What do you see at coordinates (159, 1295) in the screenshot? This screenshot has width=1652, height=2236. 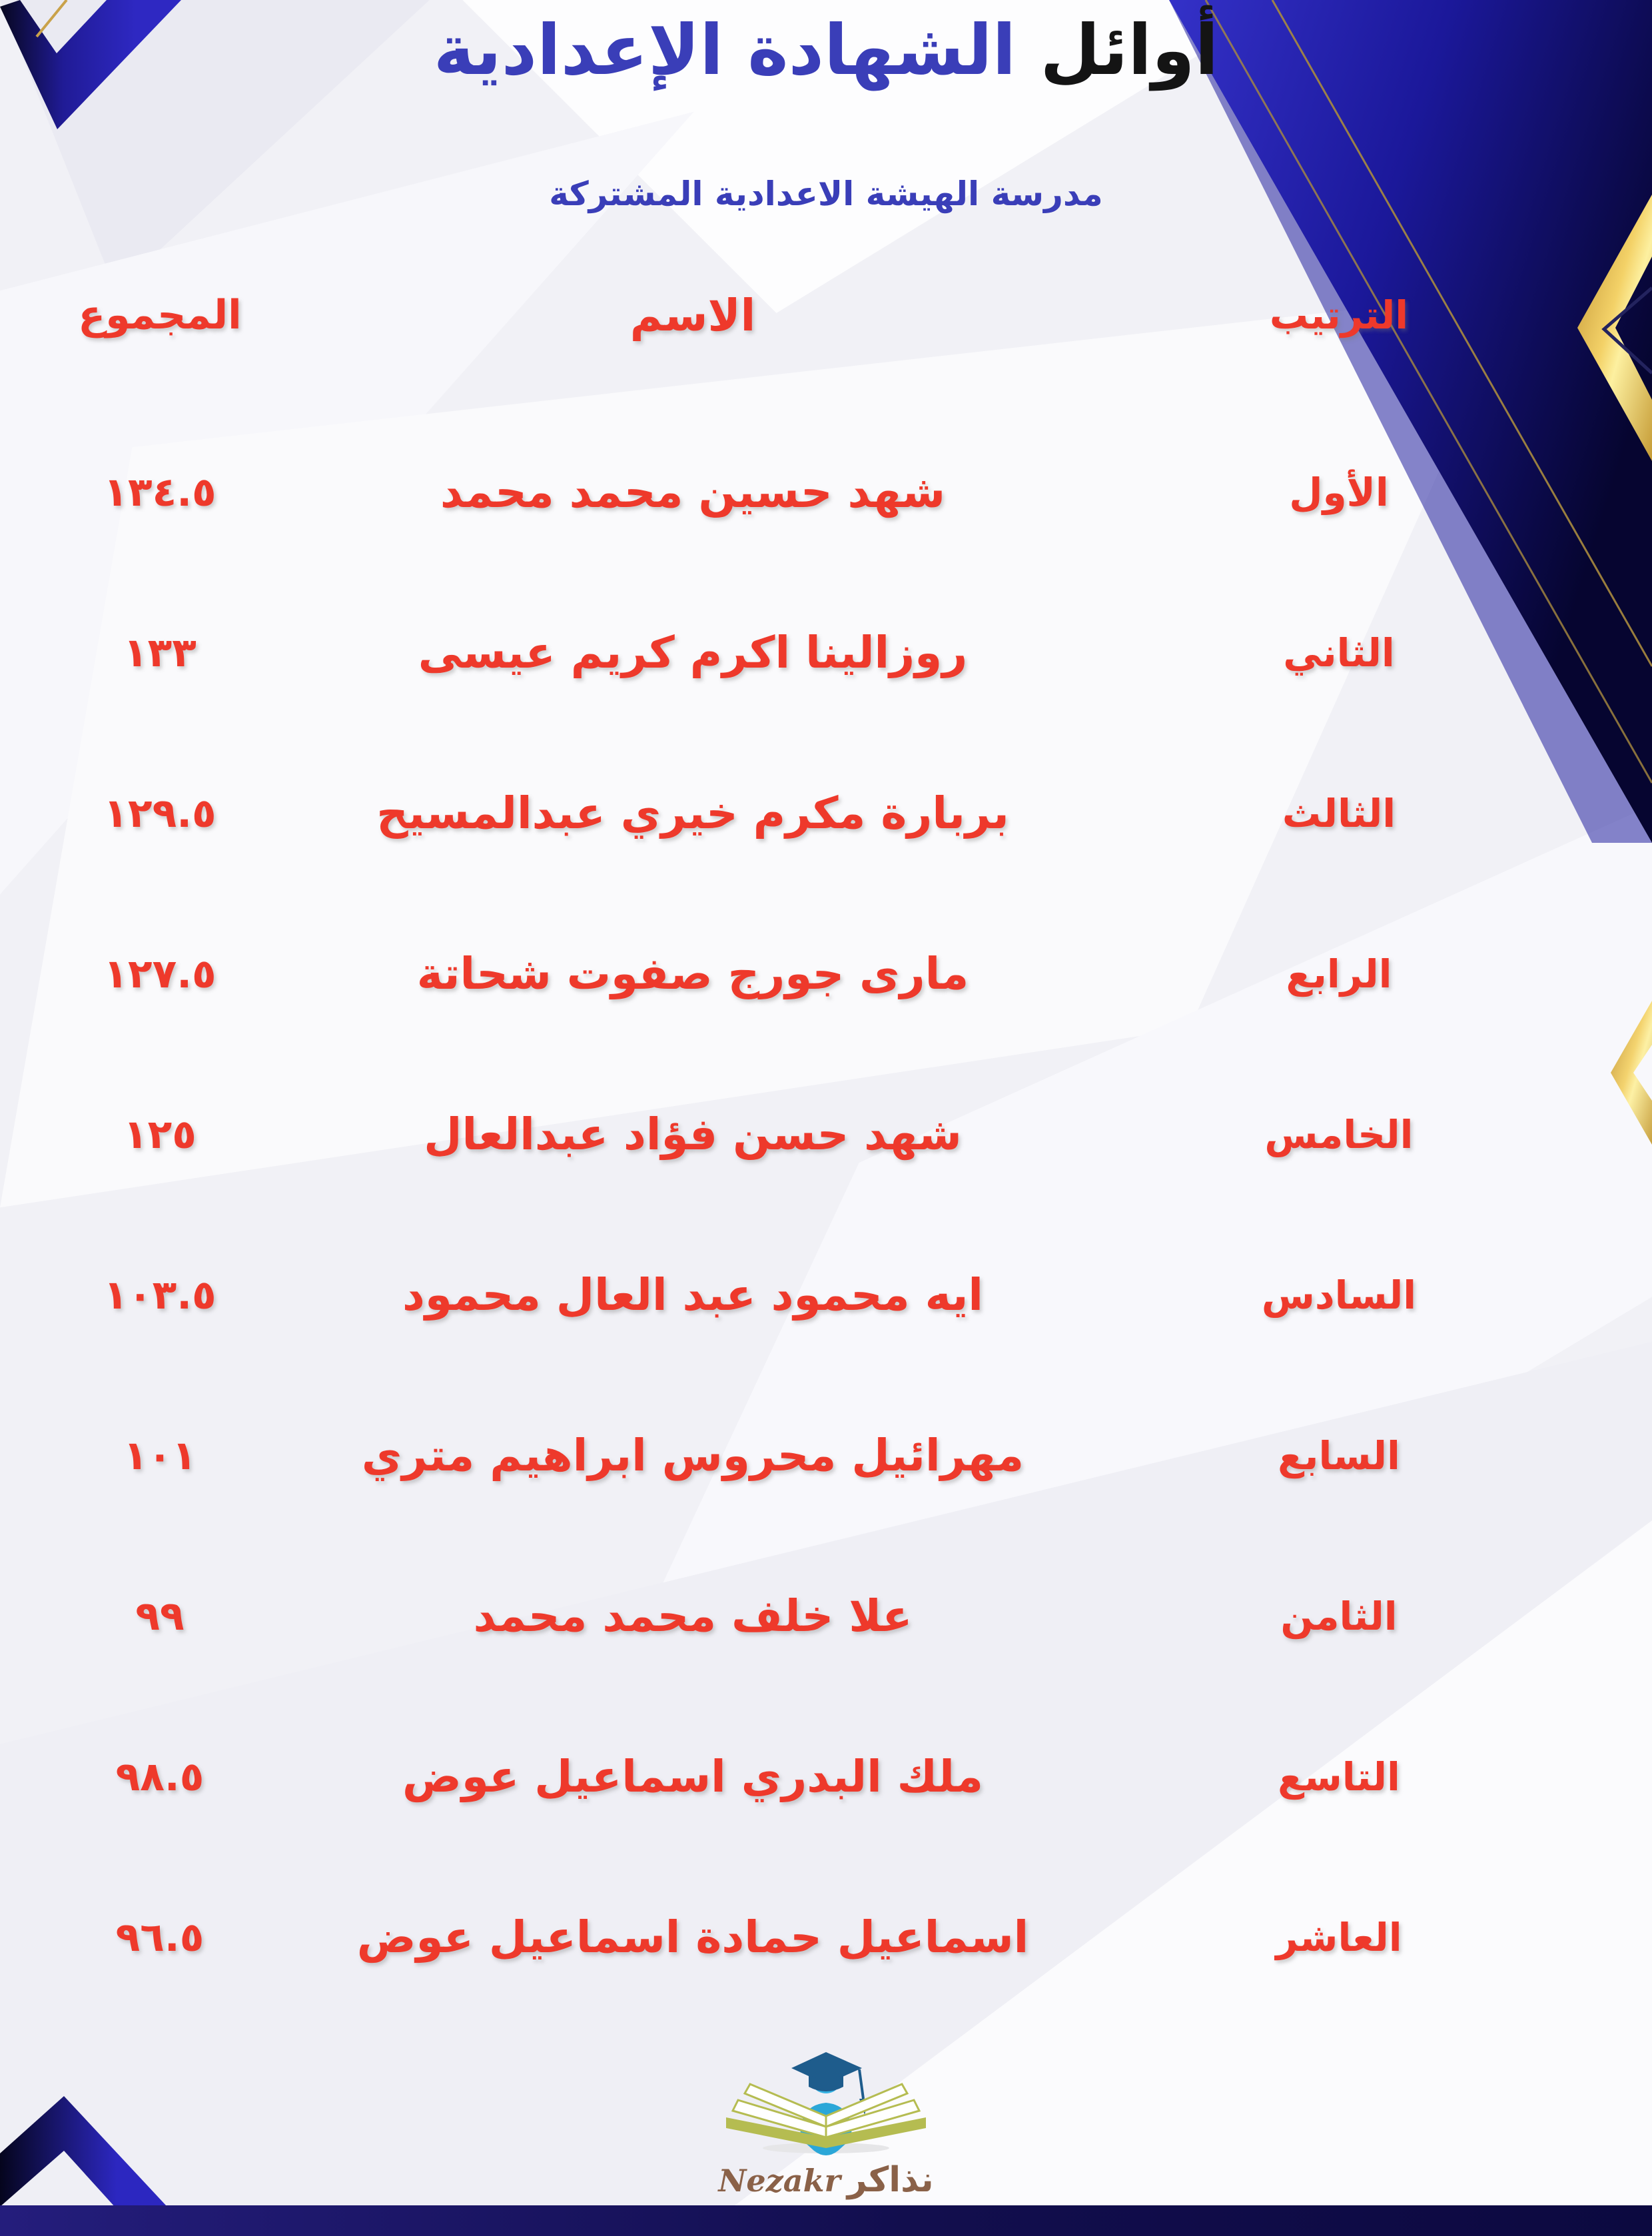 I see `total-score-cell: ١٠٣.٥` at bounding box center [159, 1295].